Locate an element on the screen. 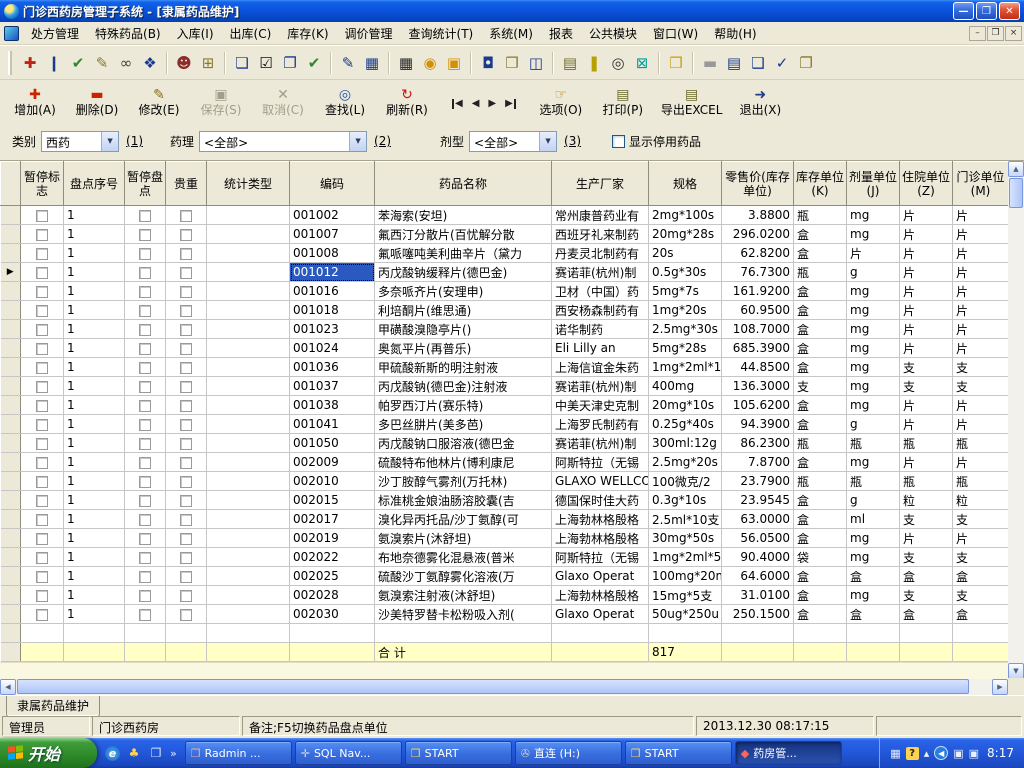  maker-cell: 常州康普药业有 is located at coordinates (600, 215).